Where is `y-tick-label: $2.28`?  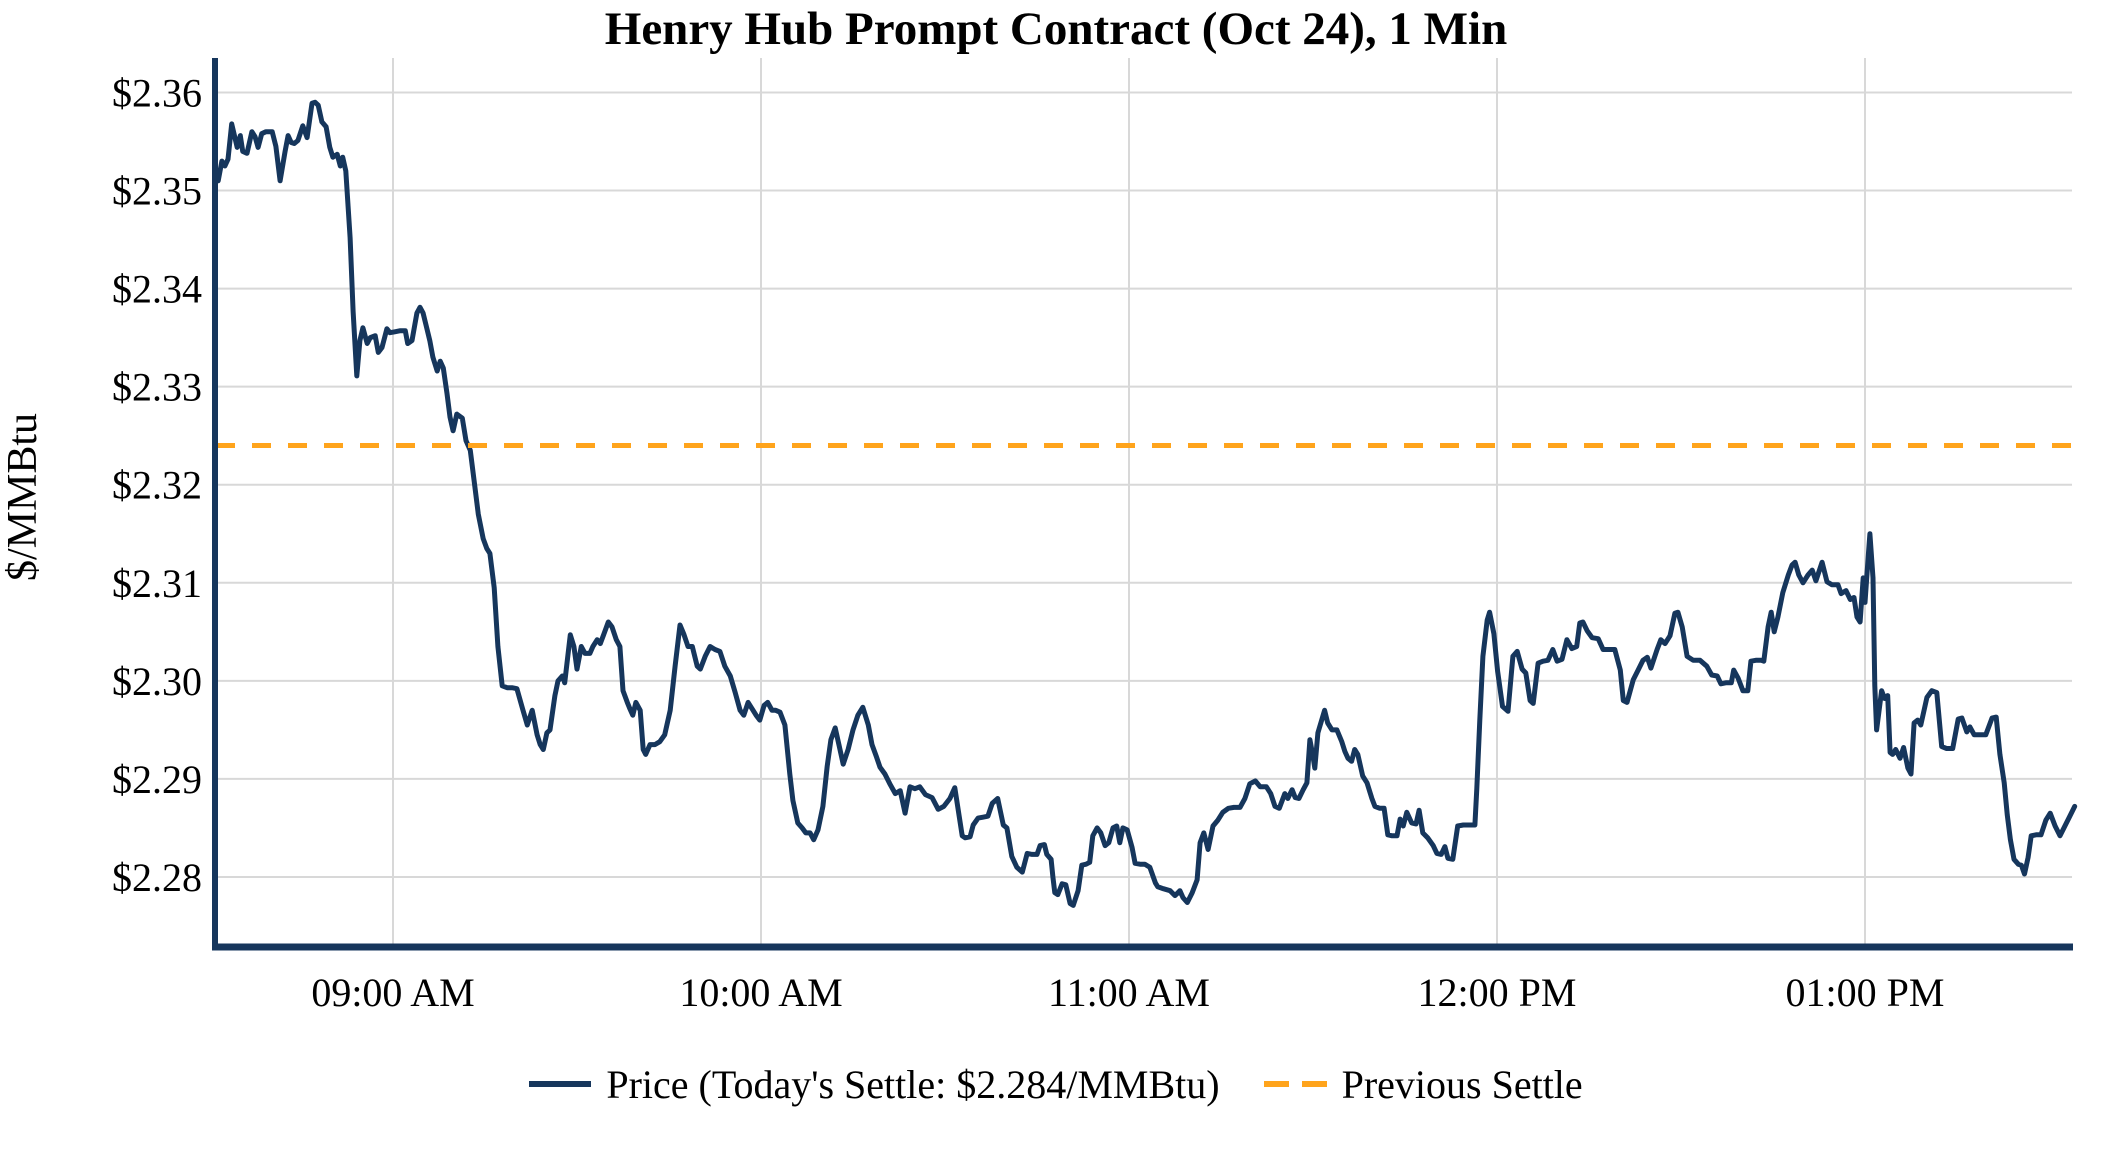 y-tick-label: $2.28 is located at coordinates (157, 877).